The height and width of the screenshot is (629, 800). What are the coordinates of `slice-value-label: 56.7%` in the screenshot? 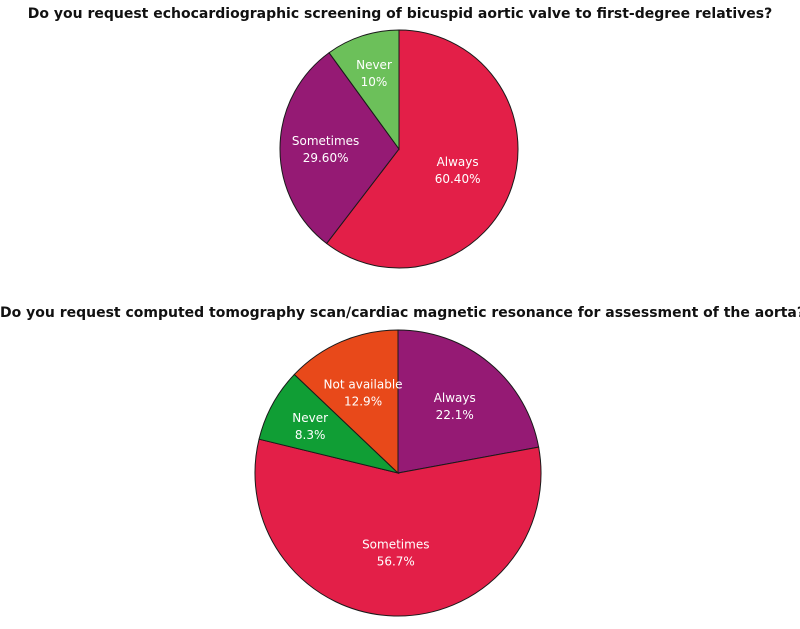 It's located at (396, 562).